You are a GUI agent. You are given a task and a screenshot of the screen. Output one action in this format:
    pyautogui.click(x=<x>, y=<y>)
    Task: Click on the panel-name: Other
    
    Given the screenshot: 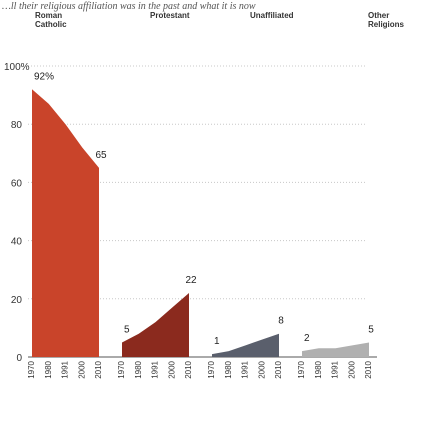 What is the action you would take?
    pyautogui.click(x=378, y=15)
    